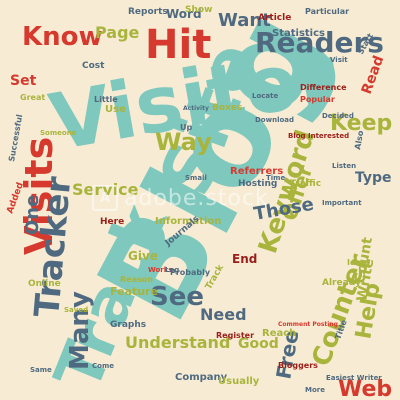 The height and width of the screenshot is (400, 400). What do you see at coordinates (188, 221) in the screenshot?
I see `cloud-word-information: Information` at bounding box center [188, 221].